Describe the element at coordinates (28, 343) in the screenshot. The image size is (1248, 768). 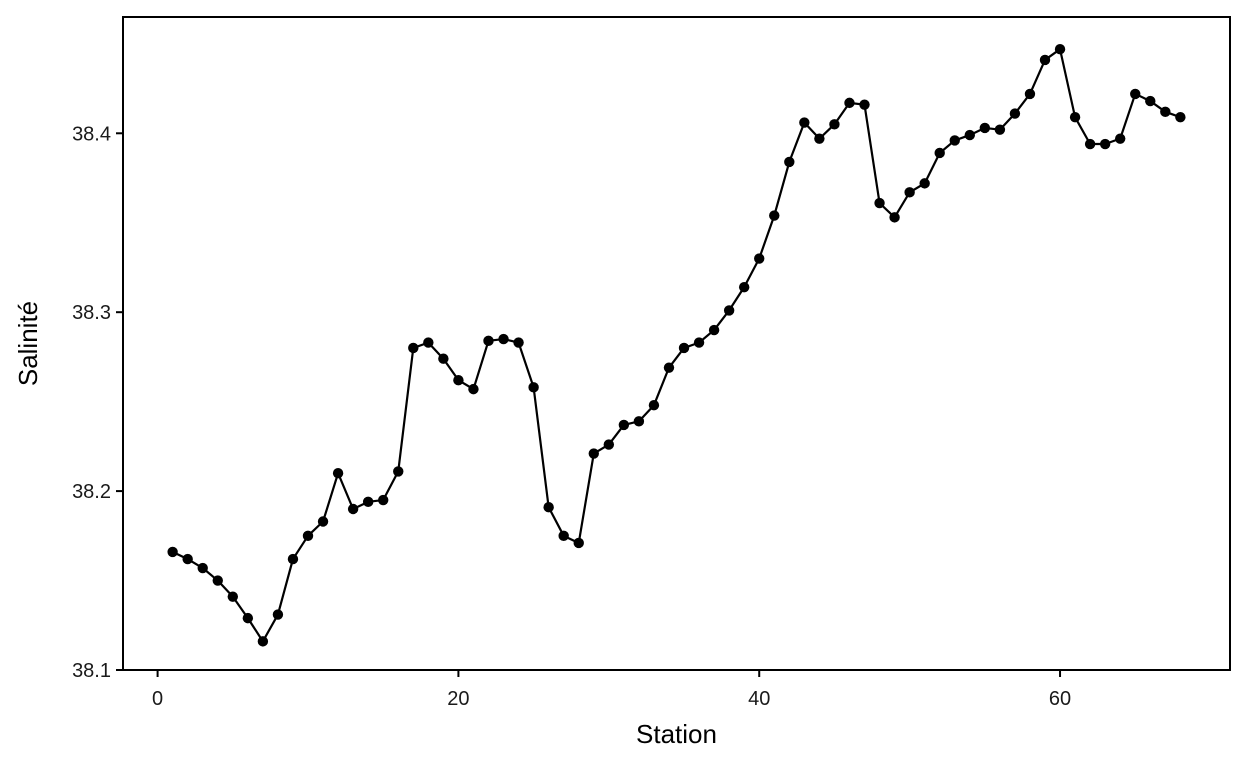
I see `y-axis-title: Salinité` at that location.